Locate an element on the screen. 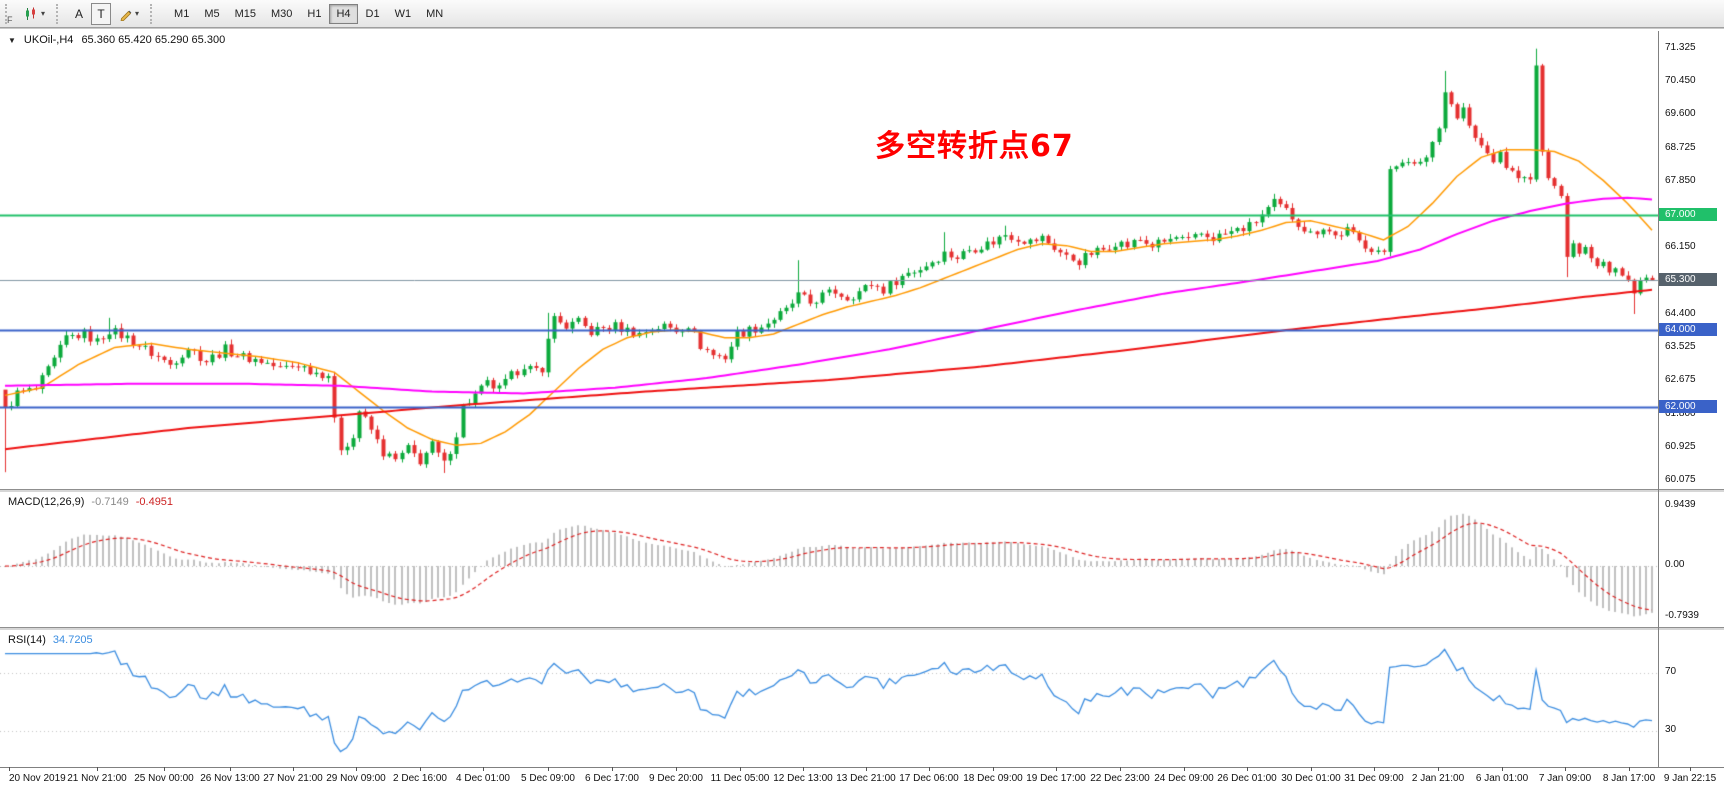  rsi-level-label: 30 is located at coordinates (1671, 729).